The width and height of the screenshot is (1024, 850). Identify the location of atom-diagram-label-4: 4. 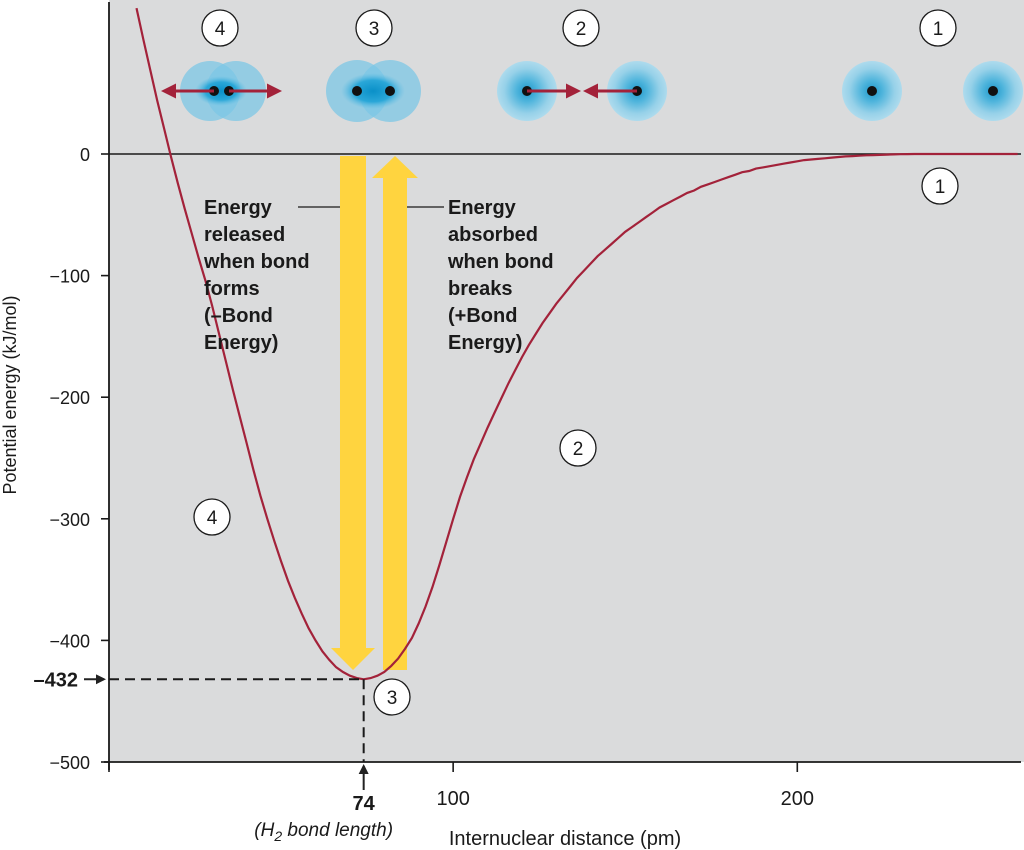
(220, 28).